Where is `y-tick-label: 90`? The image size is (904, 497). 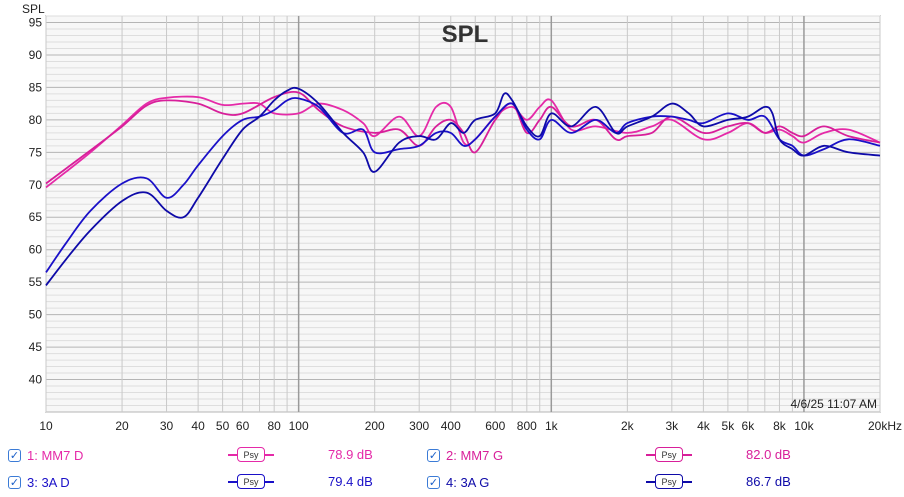 y-tick-label: 90 is located at coordinates (36, 55).